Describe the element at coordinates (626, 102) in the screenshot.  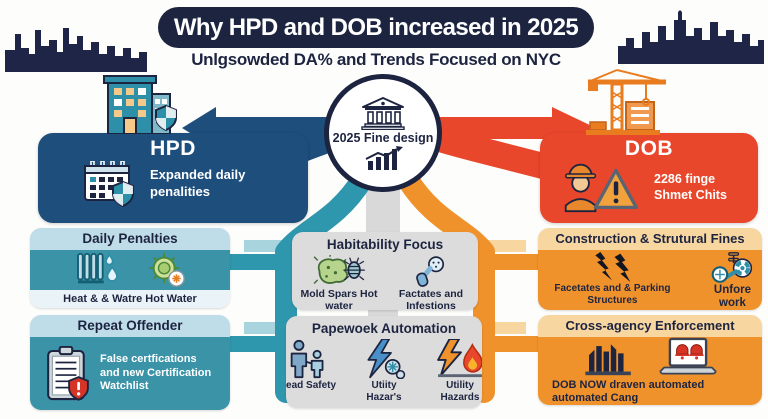
I see `construction-crane-icon` at that location.